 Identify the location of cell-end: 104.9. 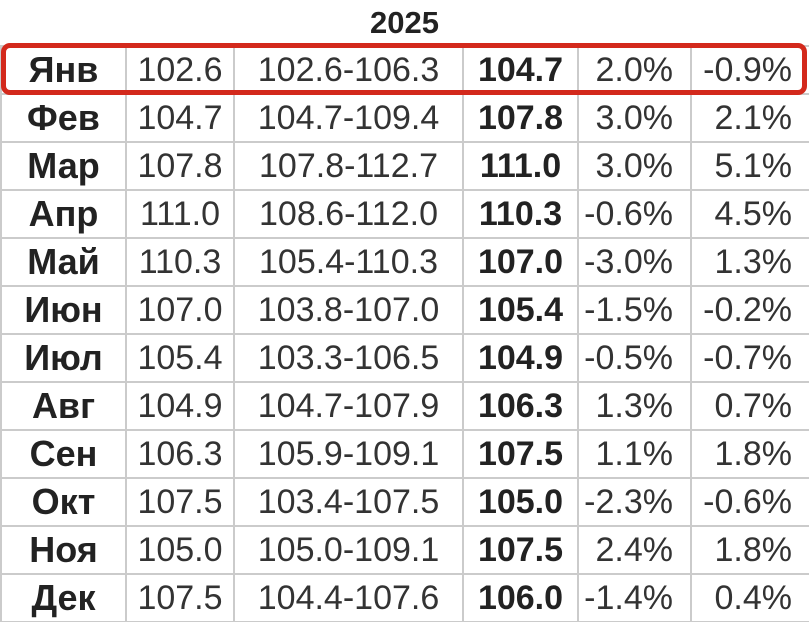
(520, 358).